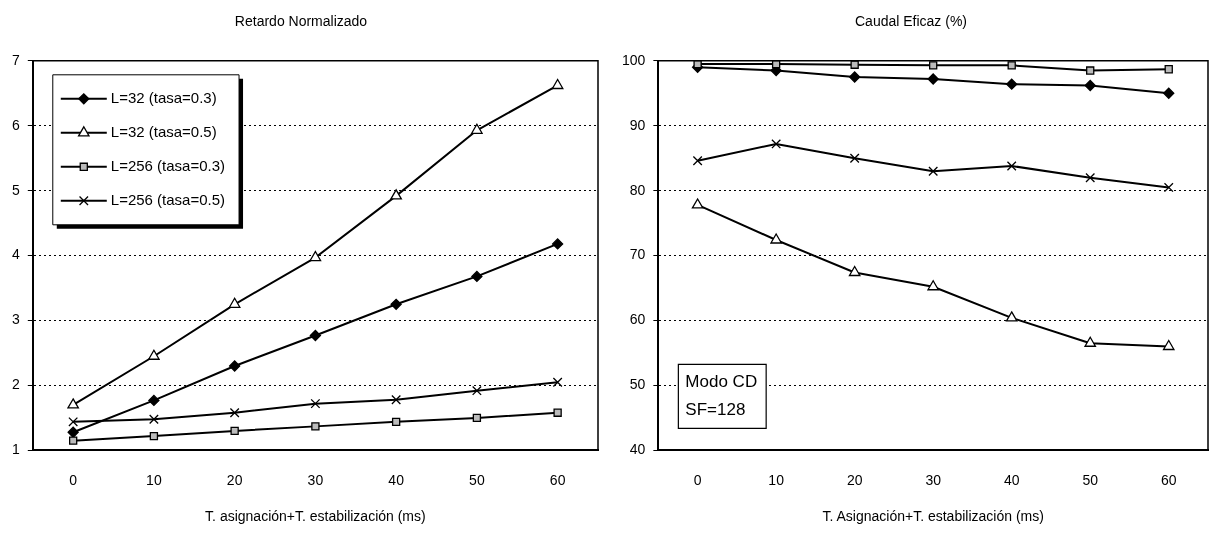 This screenshot has width=1220, height=534. Describe the element at coordinates (15, 384) in the screenshot. I see `y-tick-label: 2` at that location.